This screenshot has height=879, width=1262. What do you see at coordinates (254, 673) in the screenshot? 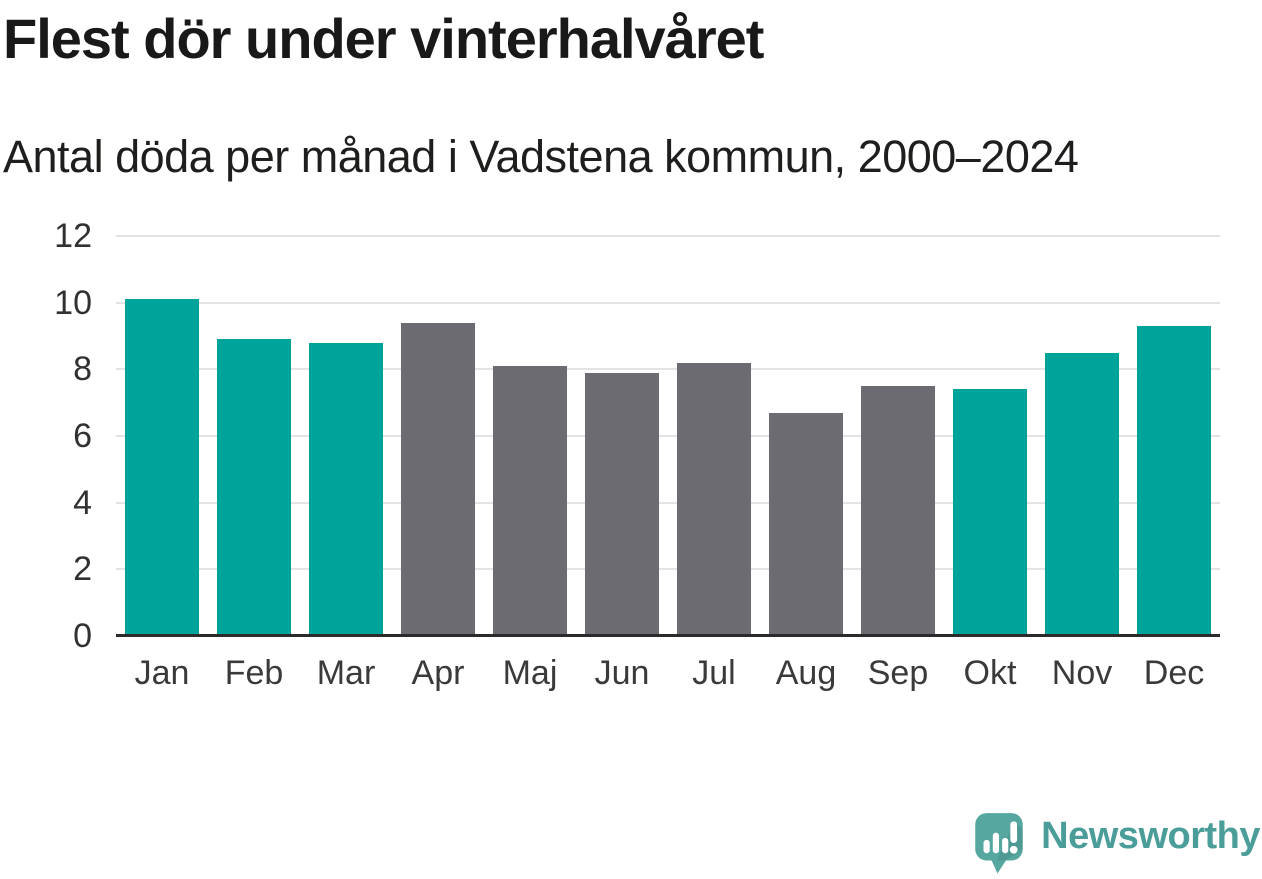
I see `x-axis-tick-label-feb: Feb` at bounding box center [254, 673].